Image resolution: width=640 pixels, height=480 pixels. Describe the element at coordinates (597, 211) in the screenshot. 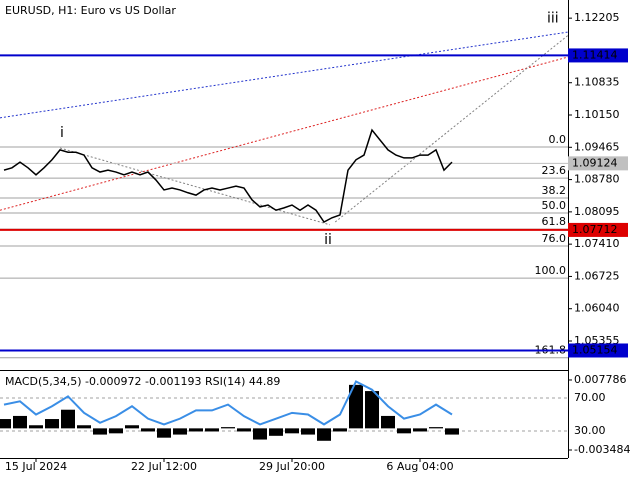

I see `y-tick-label: 1.08095` at that location.